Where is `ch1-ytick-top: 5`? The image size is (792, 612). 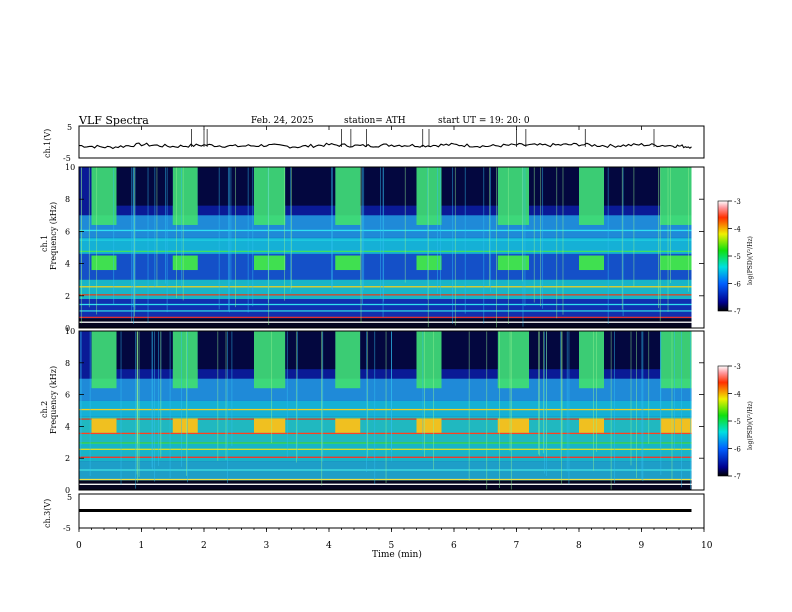 ch1-ytick-top: 5 is located at coordinates (69, 127).